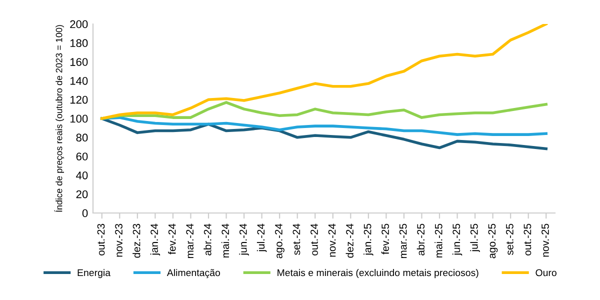 This screenshot has width=600, height=300. Describe the element at coordinates (545, 240) in the screenshot. I see `x-tick-label: nov.-25` at that location.